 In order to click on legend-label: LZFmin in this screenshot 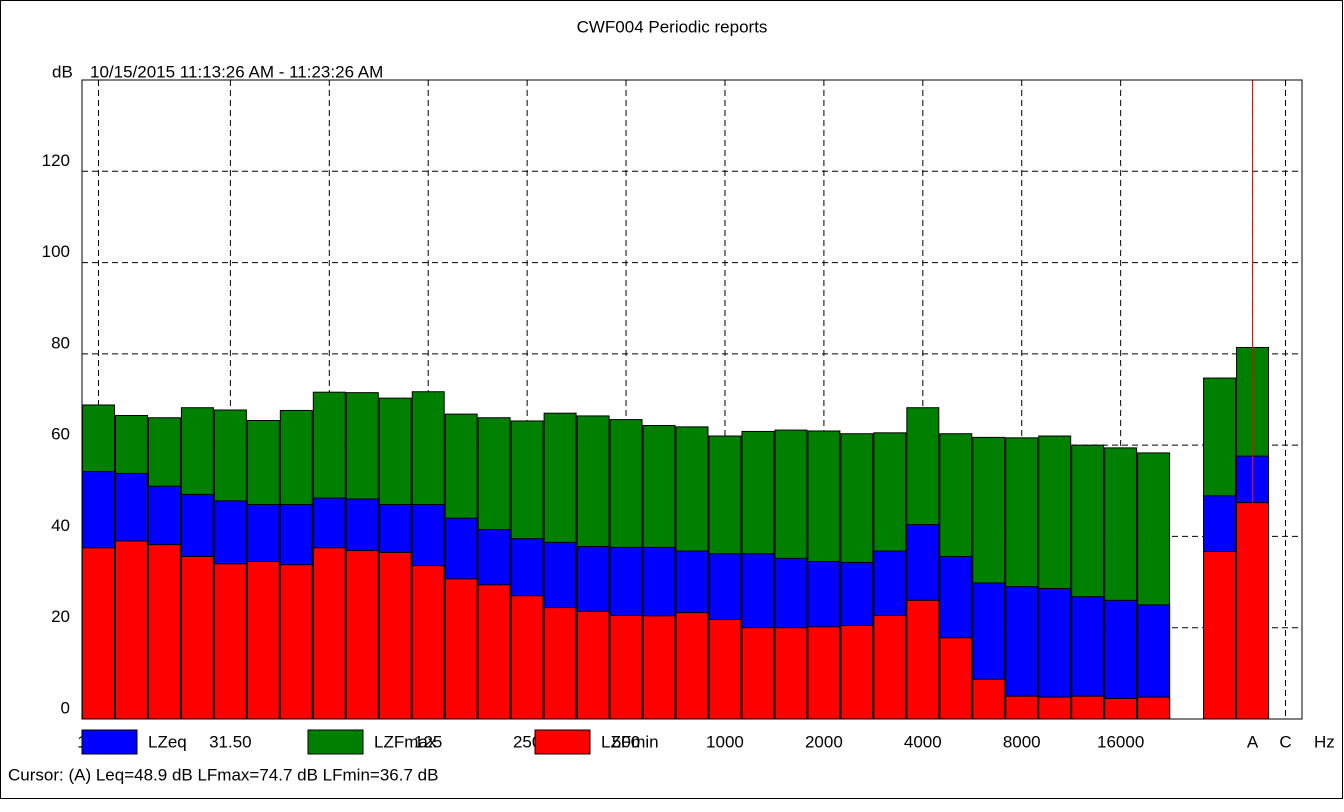, I will do `click(630, 741)`.